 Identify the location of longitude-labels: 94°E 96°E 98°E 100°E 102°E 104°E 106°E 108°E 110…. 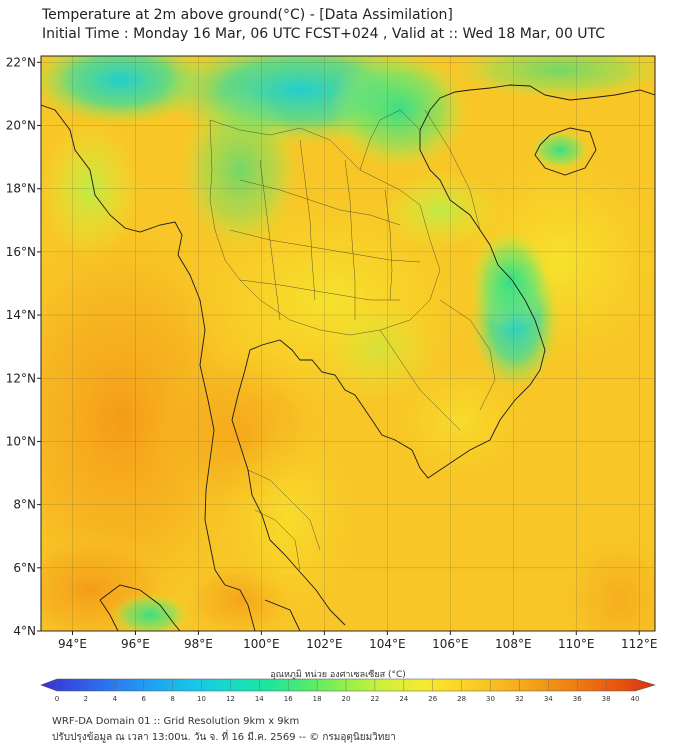
(357, 644).